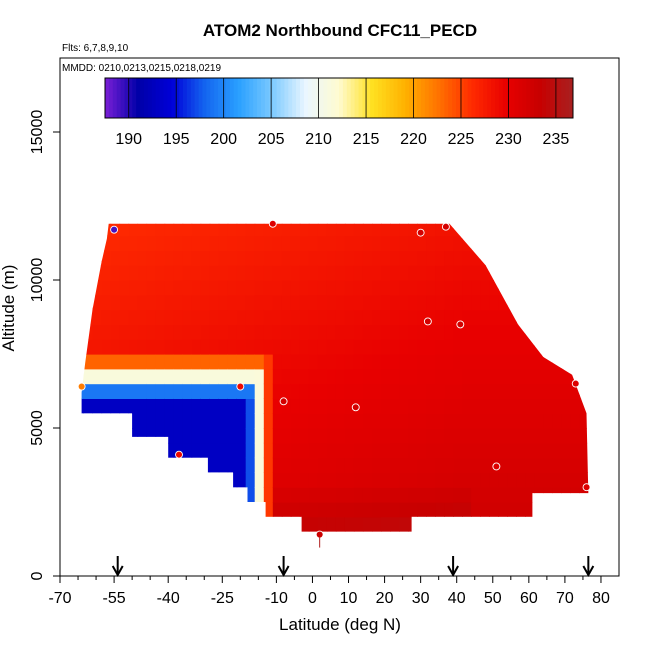  Describe the element at coordinates (339, 98) in the screenshot. I see `colorbar-frame` at that location.